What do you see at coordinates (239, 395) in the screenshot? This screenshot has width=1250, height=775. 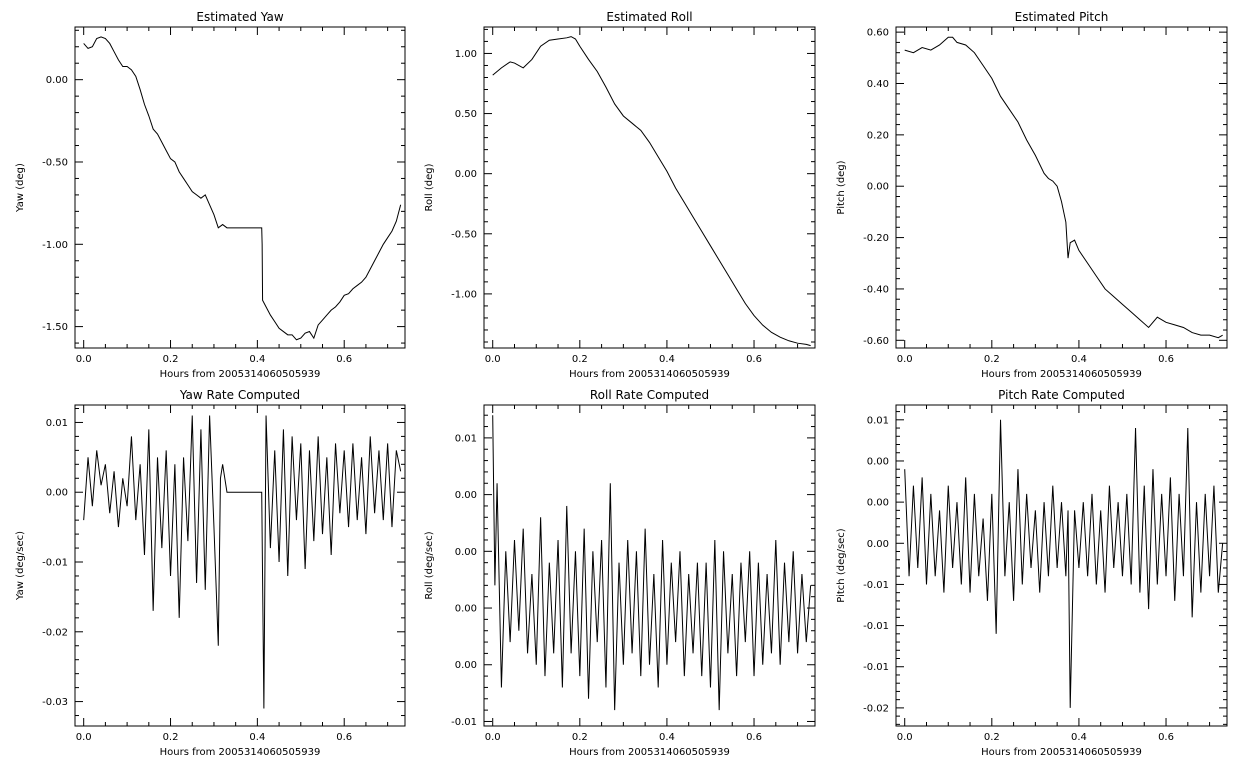 I see `chart-title: Yaw Rate Computed` at bounding box center [239, 395].